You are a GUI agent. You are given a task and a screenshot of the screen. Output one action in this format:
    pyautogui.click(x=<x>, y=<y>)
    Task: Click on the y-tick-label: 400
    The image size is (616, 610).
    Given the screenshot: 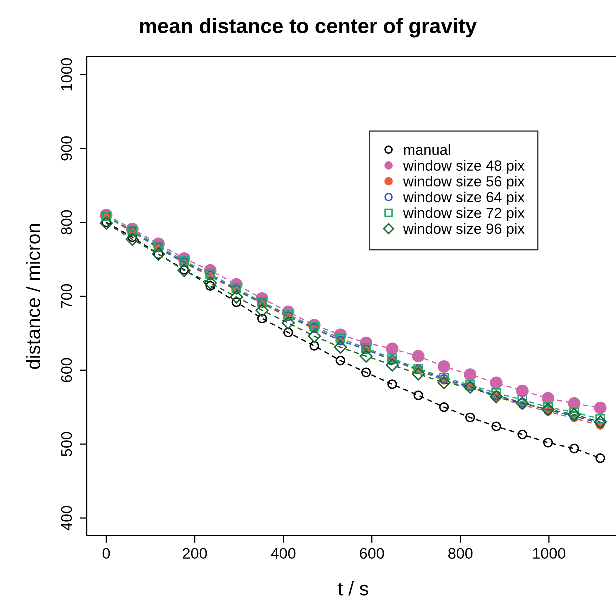 What is the action you would take?
    pyautogui.click(x=66, y=518)
    